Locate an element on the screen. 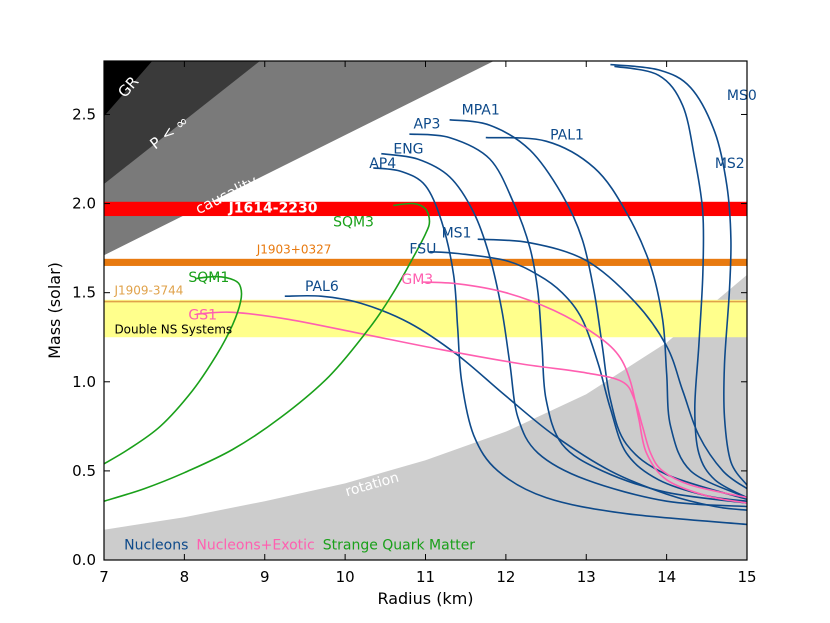  x-axis-label: Radius (km) is located at coordinates (425, 598).